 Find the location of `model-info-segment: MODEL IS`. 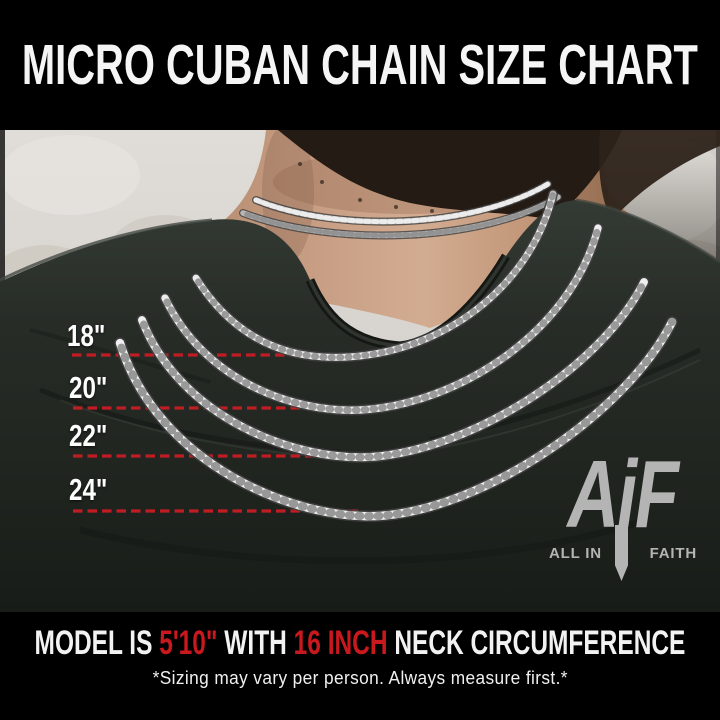

model-info-segment: MODEL IS is located at coordinates (97, 643).